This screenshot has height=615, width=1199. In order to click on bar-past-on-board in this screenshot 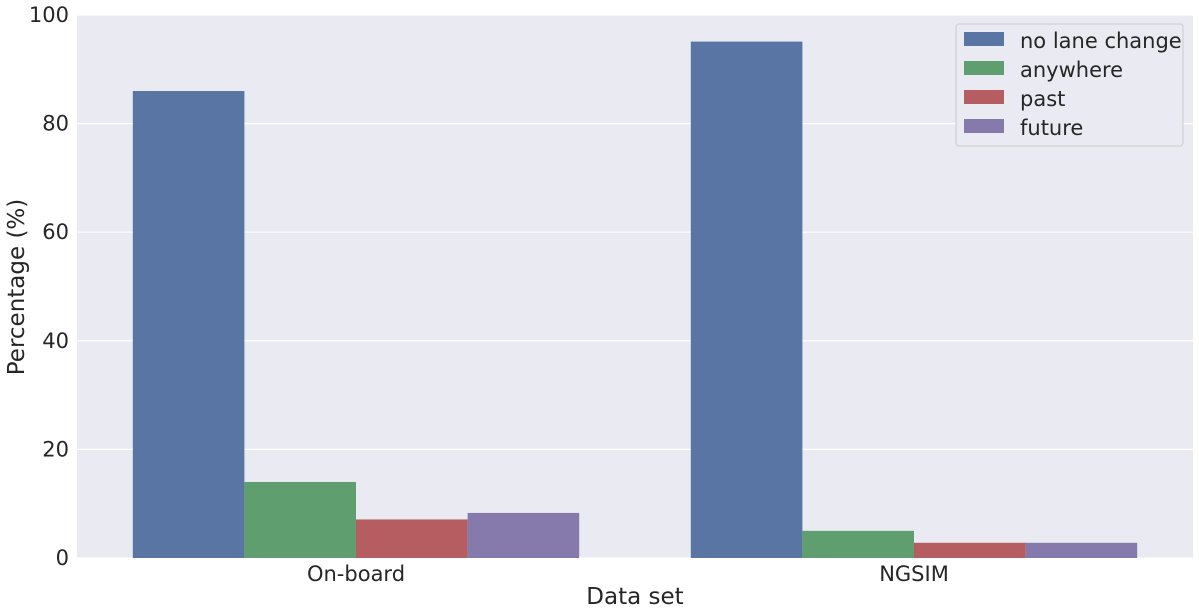, I will do `click(412, 538)`.